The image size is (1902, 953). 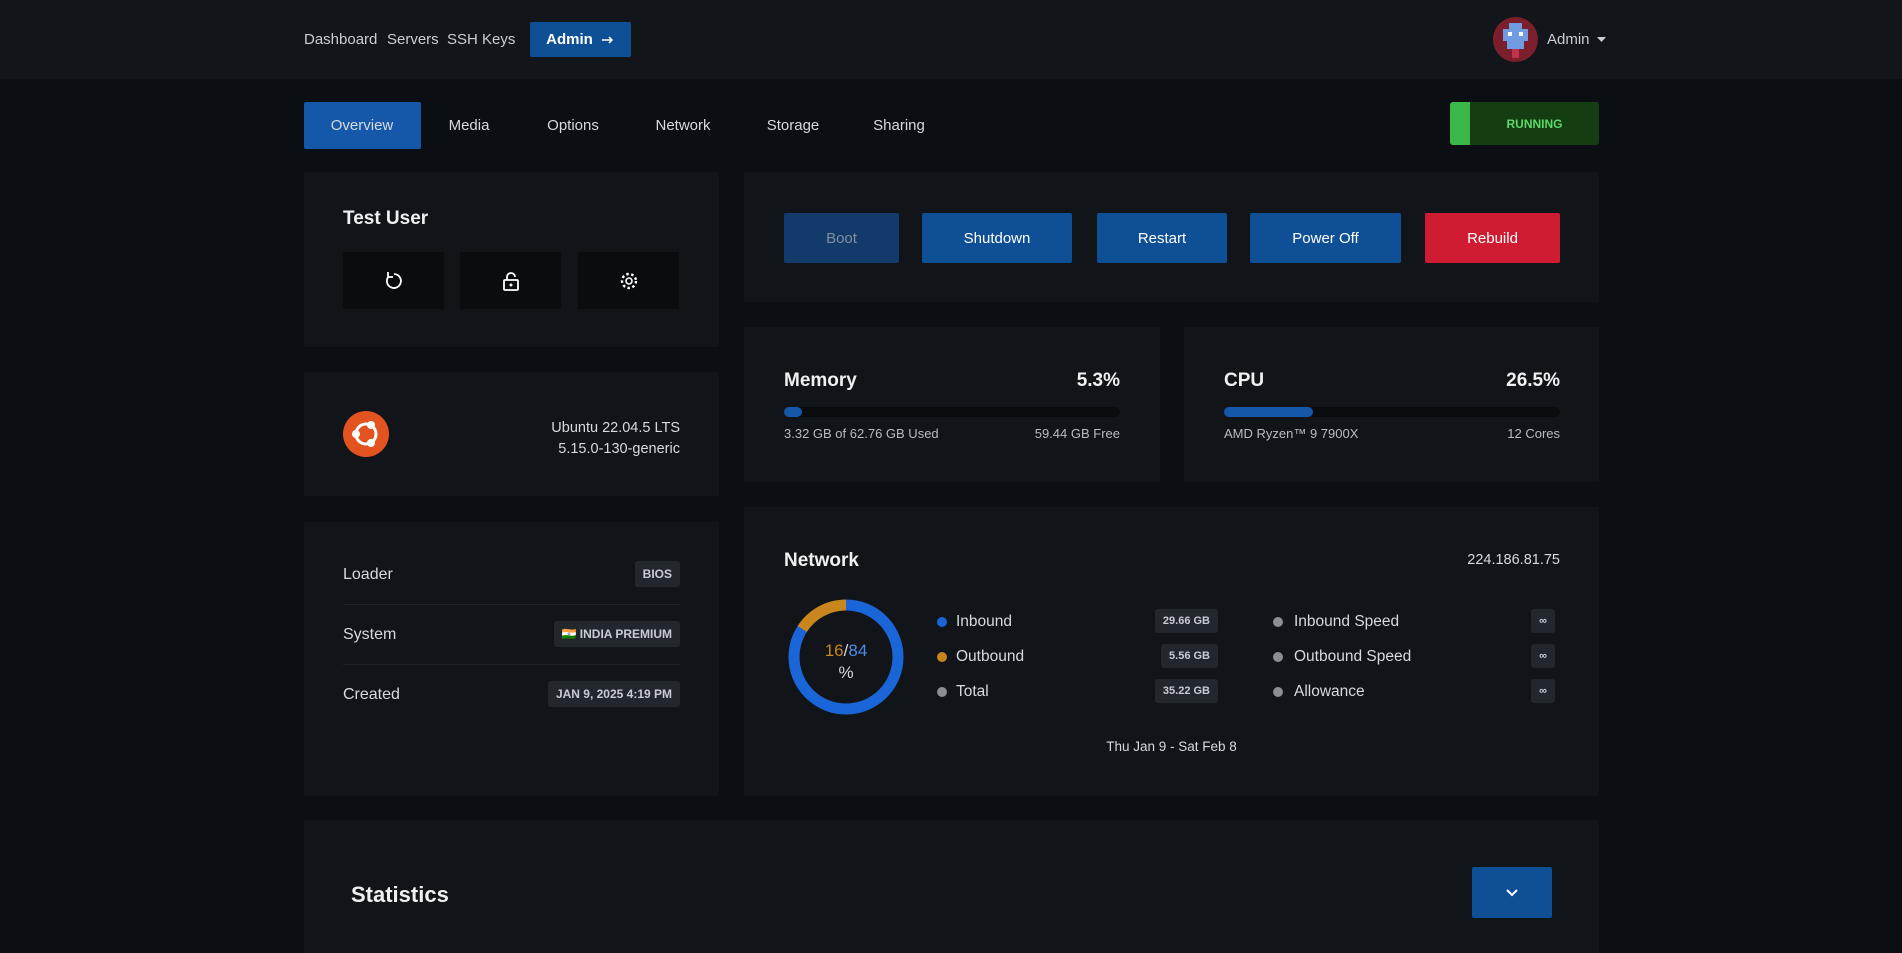 I want to click on arrow-icon, so click(x=607, y=39).